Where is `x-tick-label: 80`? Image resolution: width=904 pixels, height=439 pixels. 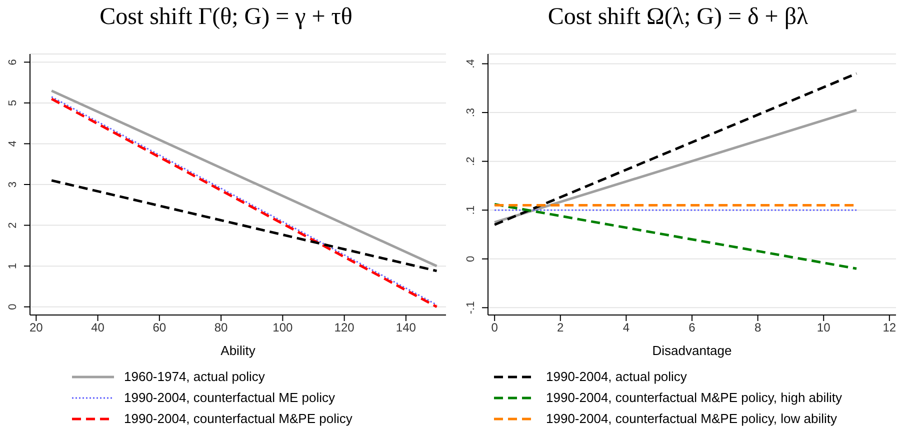
x-tick-label: 80 is located at coordinates (221, 327).